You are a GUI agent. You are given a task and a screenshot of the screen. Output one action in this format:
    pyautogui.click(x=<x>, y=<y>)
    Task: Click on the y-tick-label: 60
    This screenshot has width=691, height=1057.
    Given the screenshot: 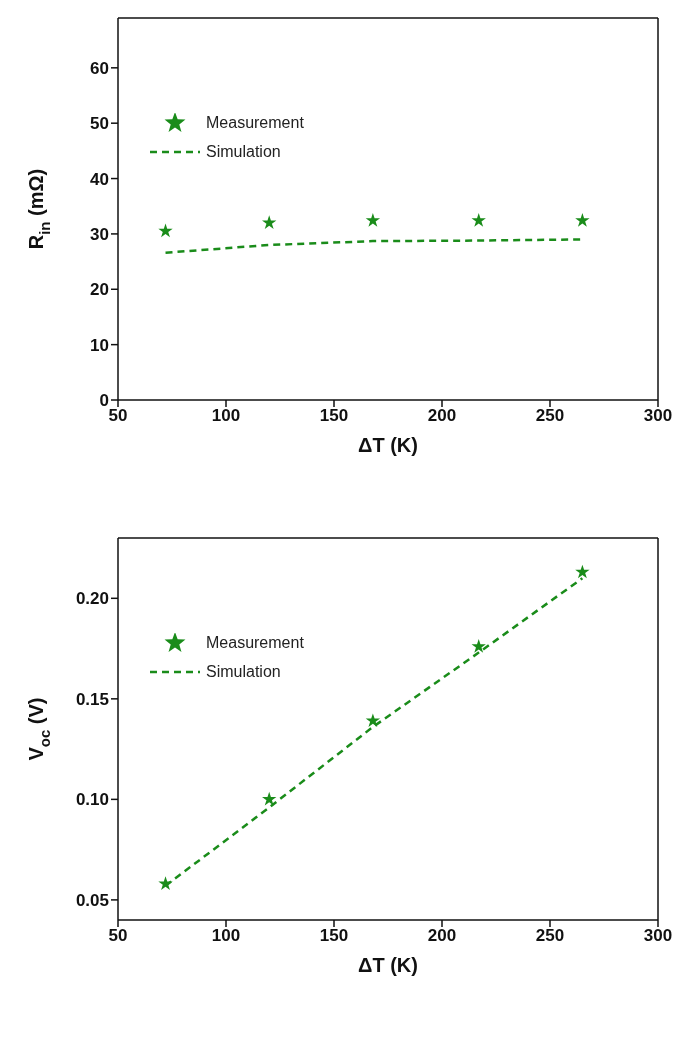 What is the action you would take?
    pyautogui.click(x=99, y=68)
    